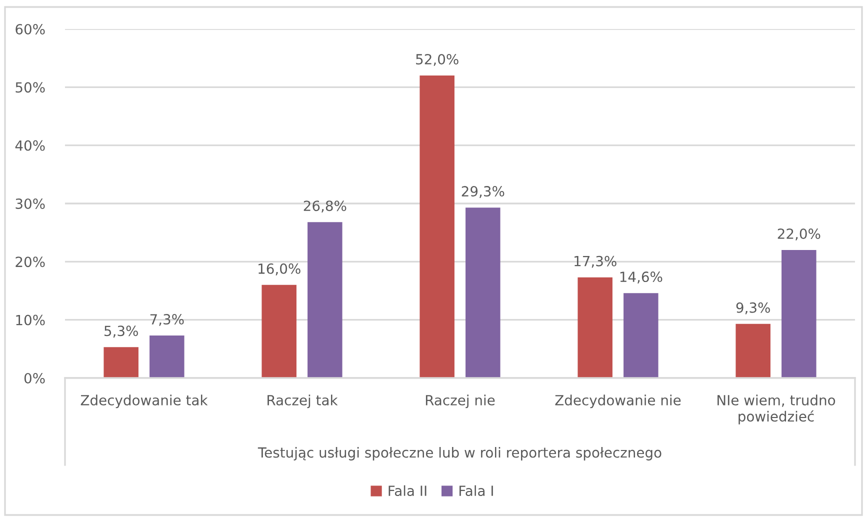 The width and height of the screenshot is (865, 517). Describe the element at coordinates (595, 262) in the screenshot. I see `data-label: 17,3%` at that location.